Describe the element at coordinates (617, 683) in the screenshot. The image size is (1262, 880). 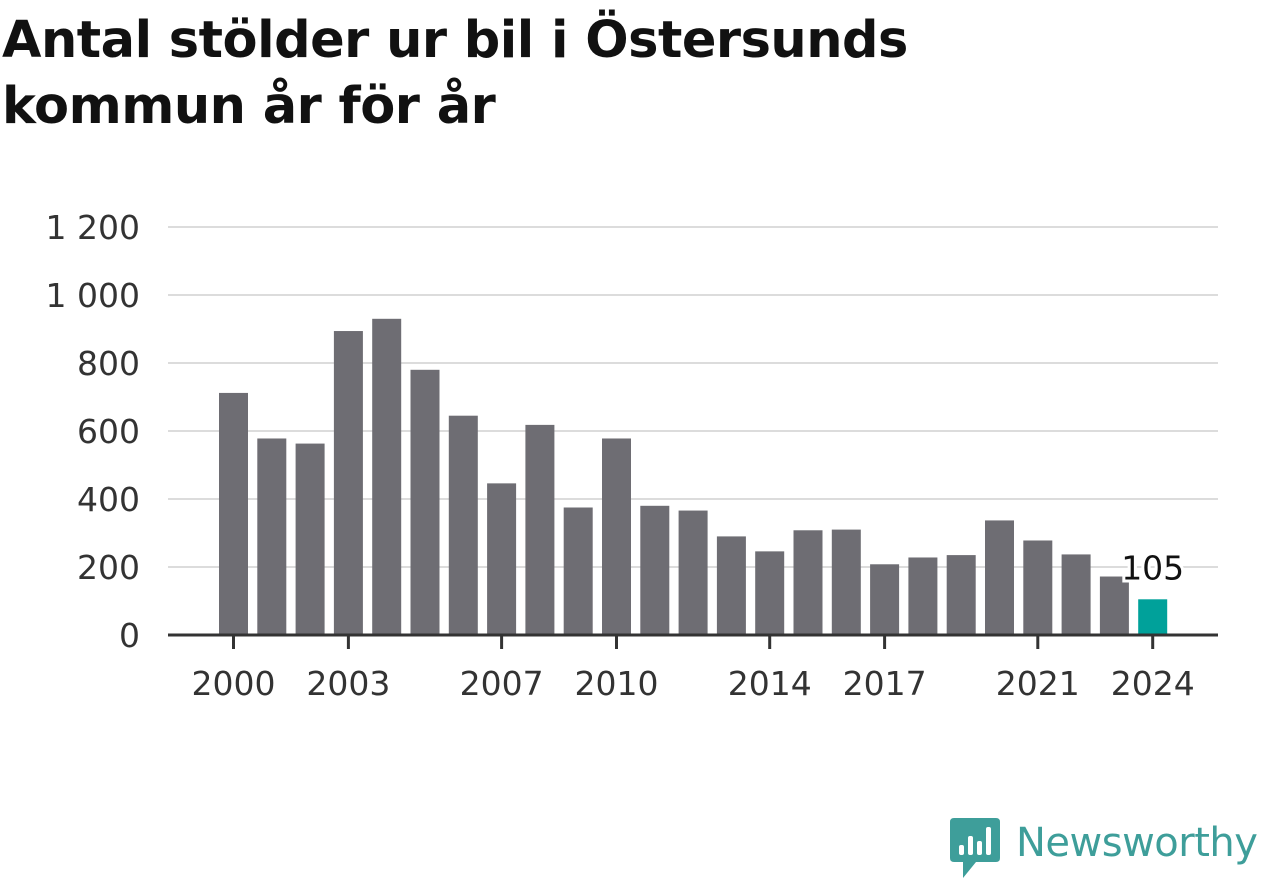
I see `x-tick-label: 2010` at that location.